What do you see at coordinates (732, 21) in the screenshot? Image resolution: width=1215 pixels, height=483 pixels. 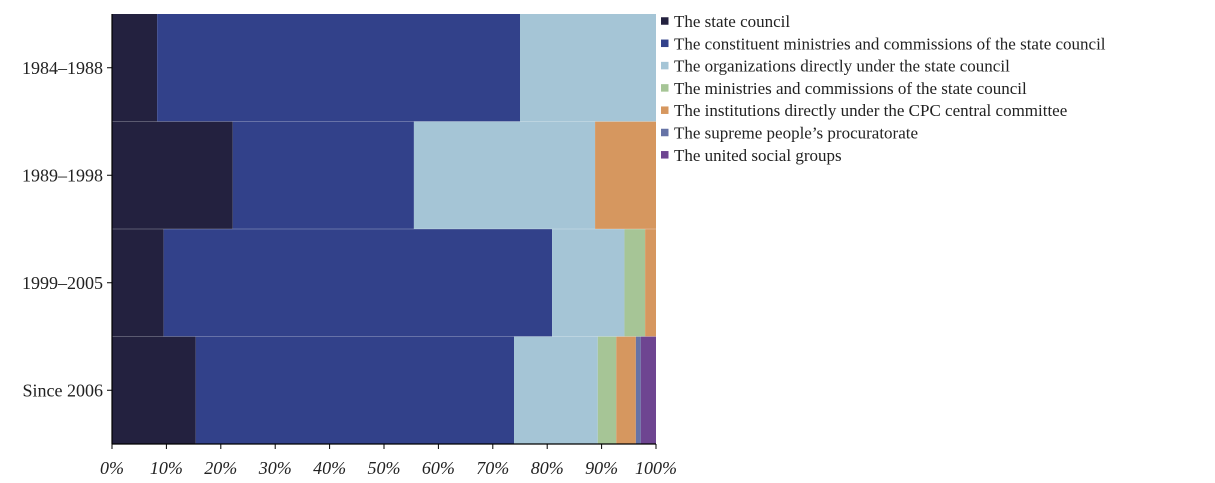 I see `legend-label-1: The state council` at bounding box center [732, 21].